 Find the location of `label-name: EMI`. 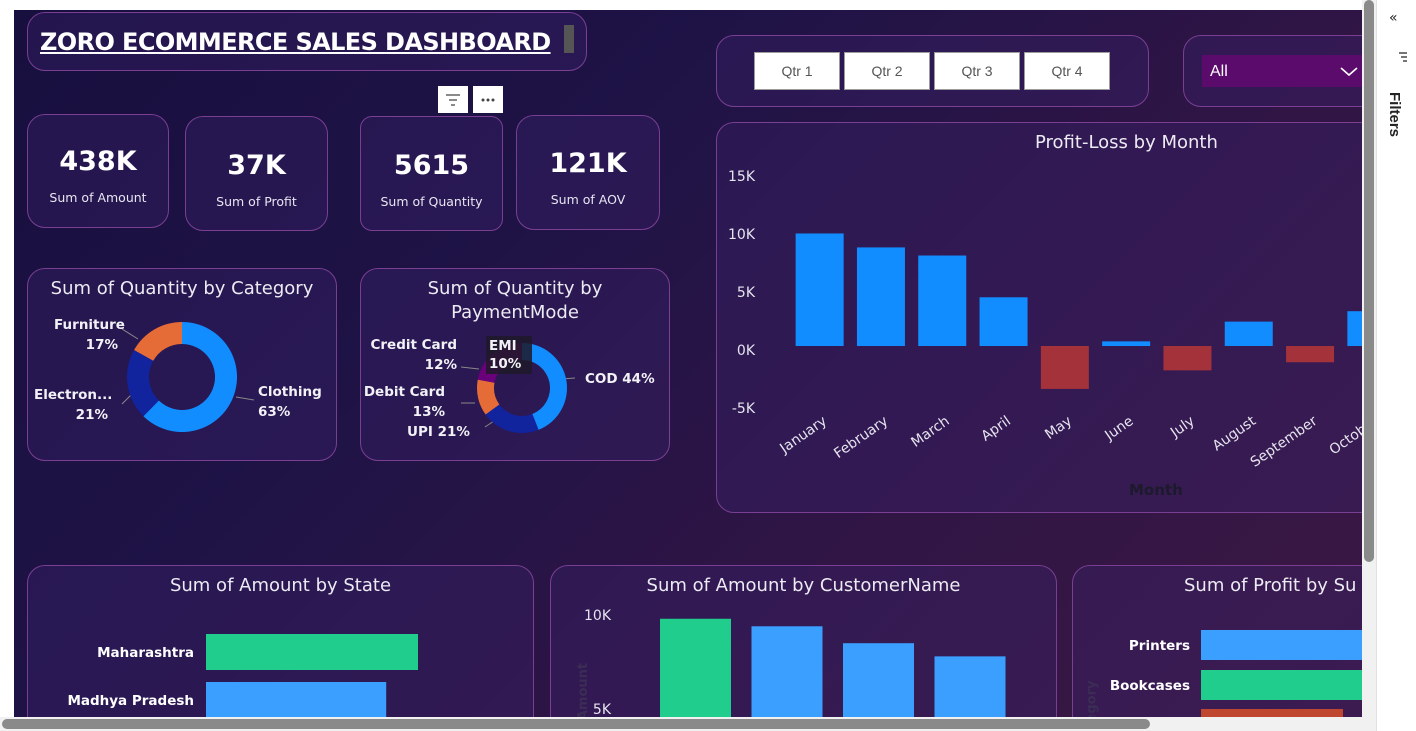

label-name: EMI is located at coordinates (503, 346).